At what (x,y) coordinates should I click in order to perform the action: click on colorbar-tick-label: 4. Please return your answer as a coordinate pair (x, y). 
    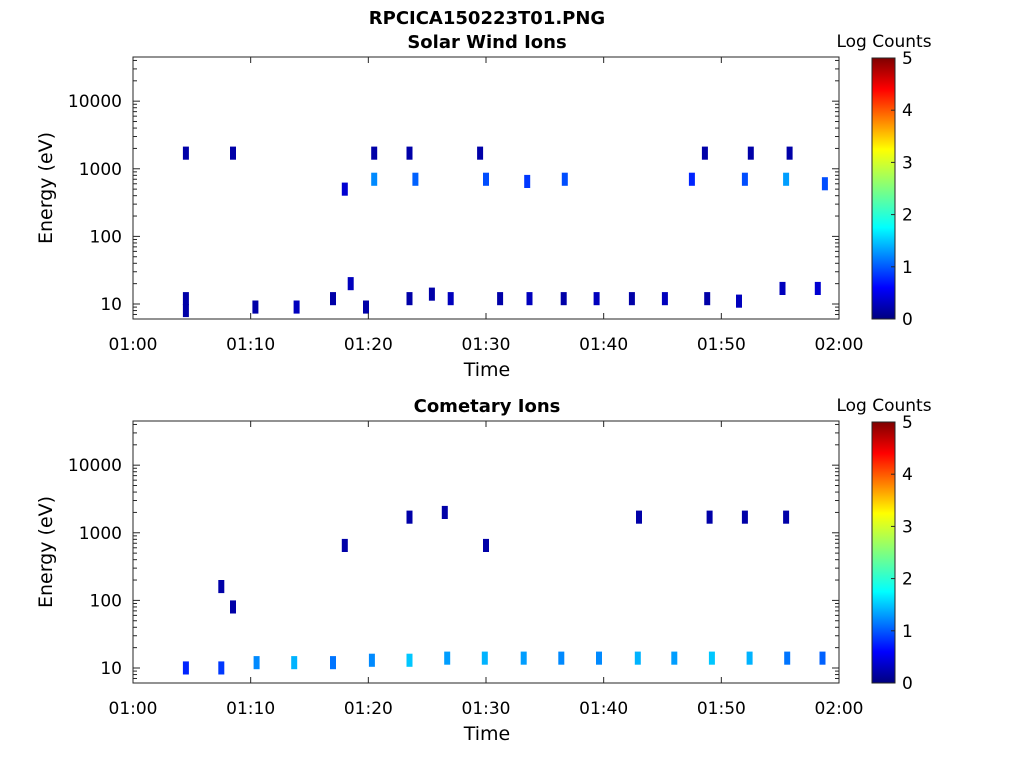
    Looking at the image, I should click on (907, 475).